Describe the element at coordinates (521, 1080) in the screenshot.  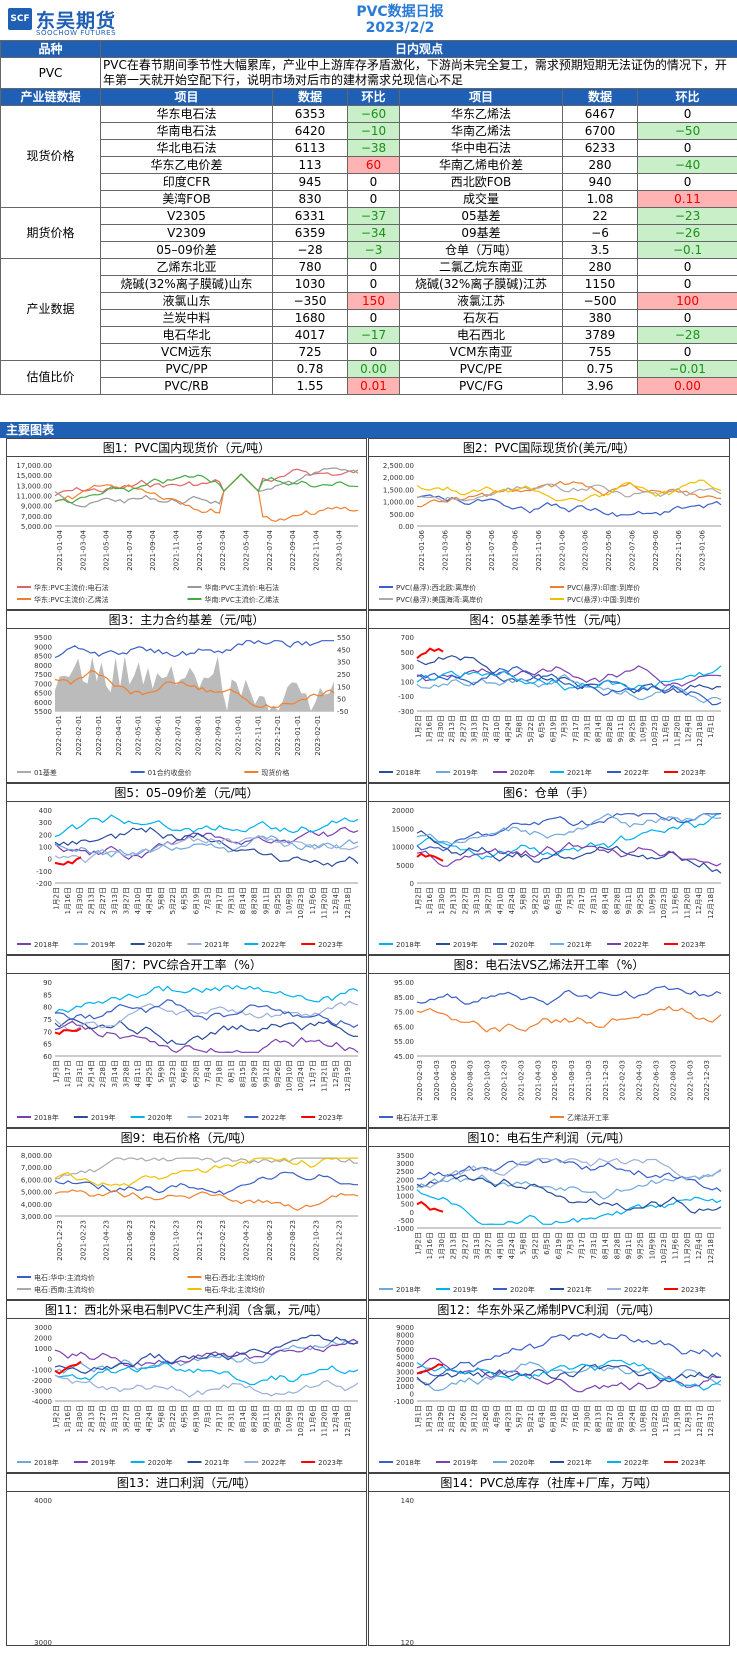
I see `x-tick-label: 2021-02-03` at that location.